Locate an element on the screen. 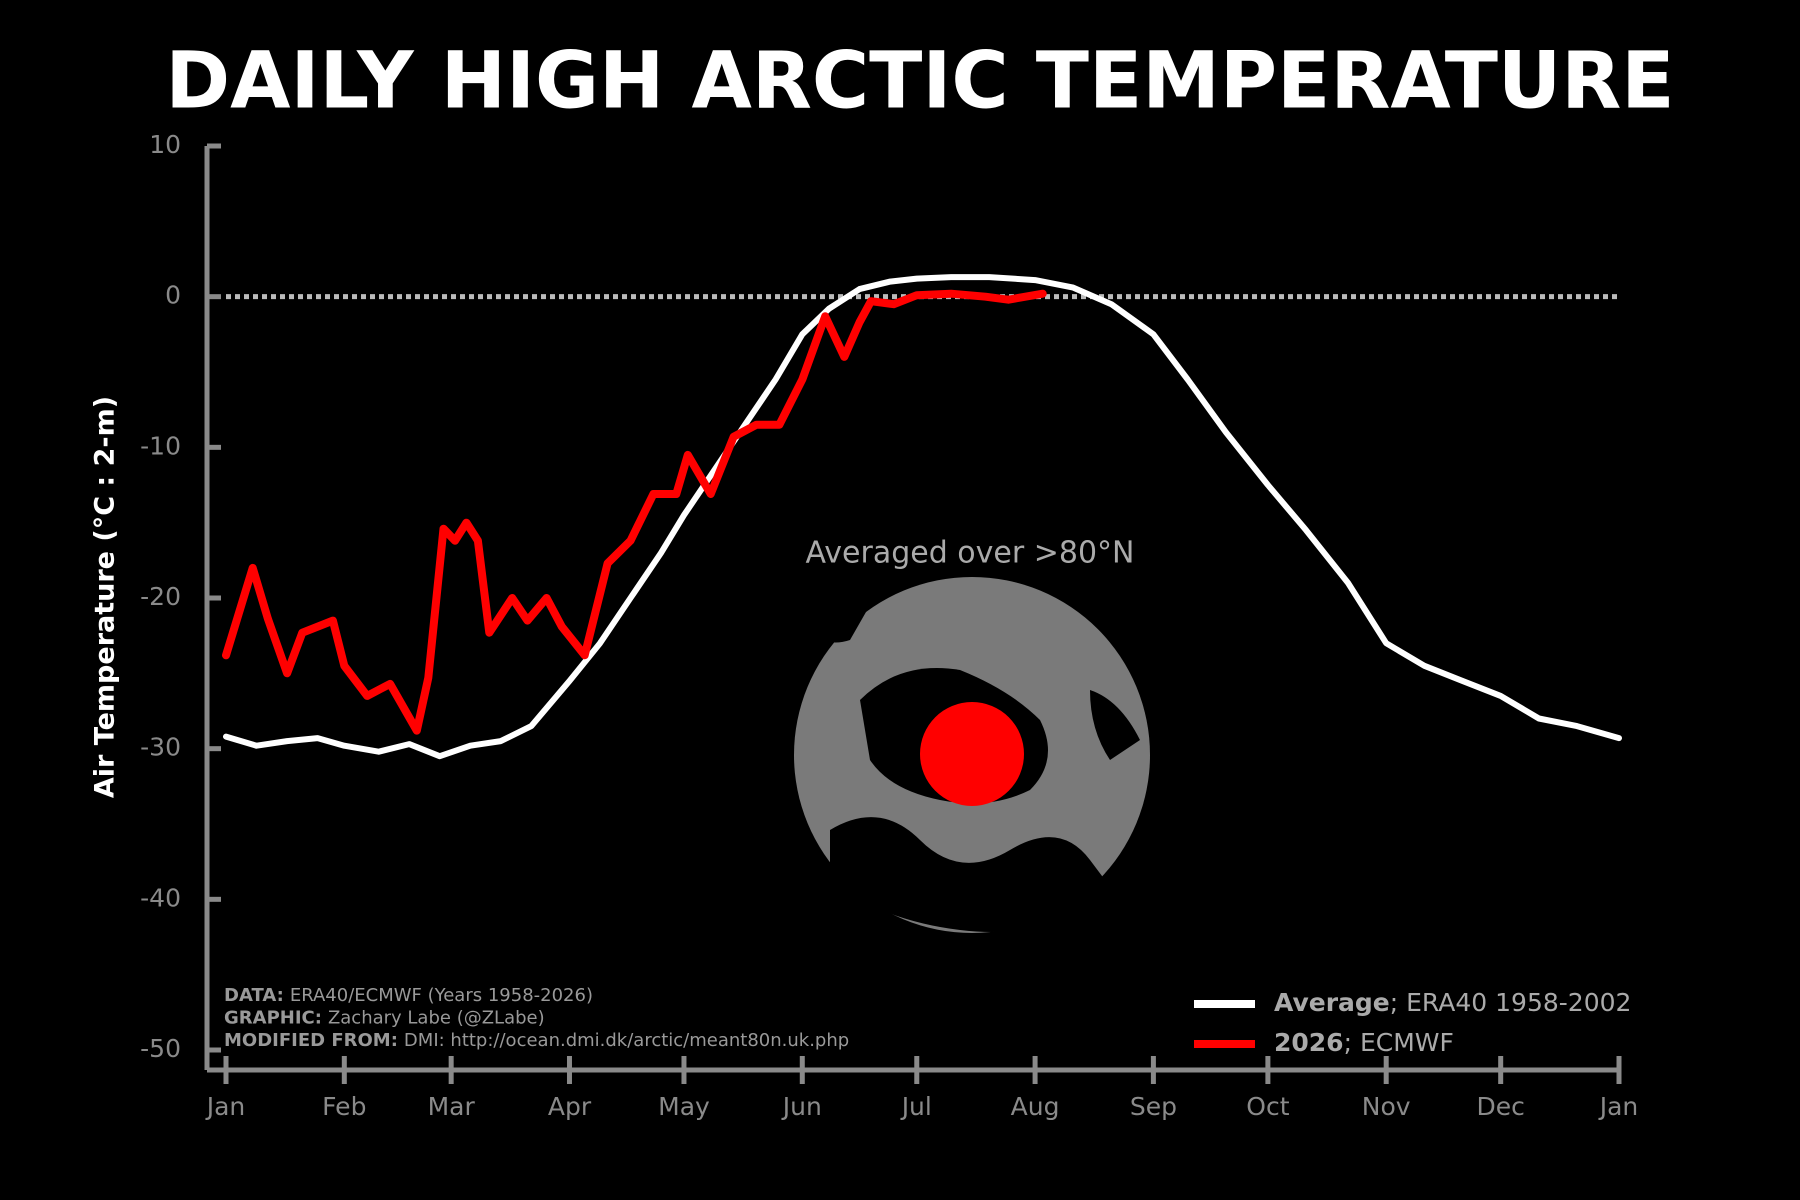 The width and height of the screenshot is (1800, 1200). credit-label: GRAPHIC: is located at coordinates (273, 1018).